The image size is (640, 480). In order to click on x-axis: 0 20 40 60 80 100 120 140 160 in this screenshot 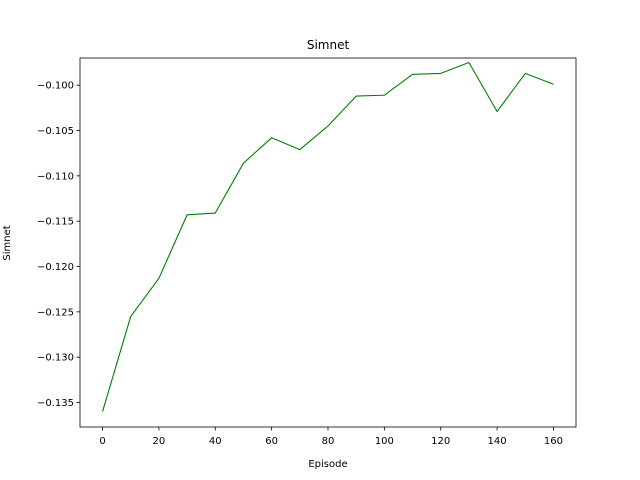, I will do `click(331, 437)`.